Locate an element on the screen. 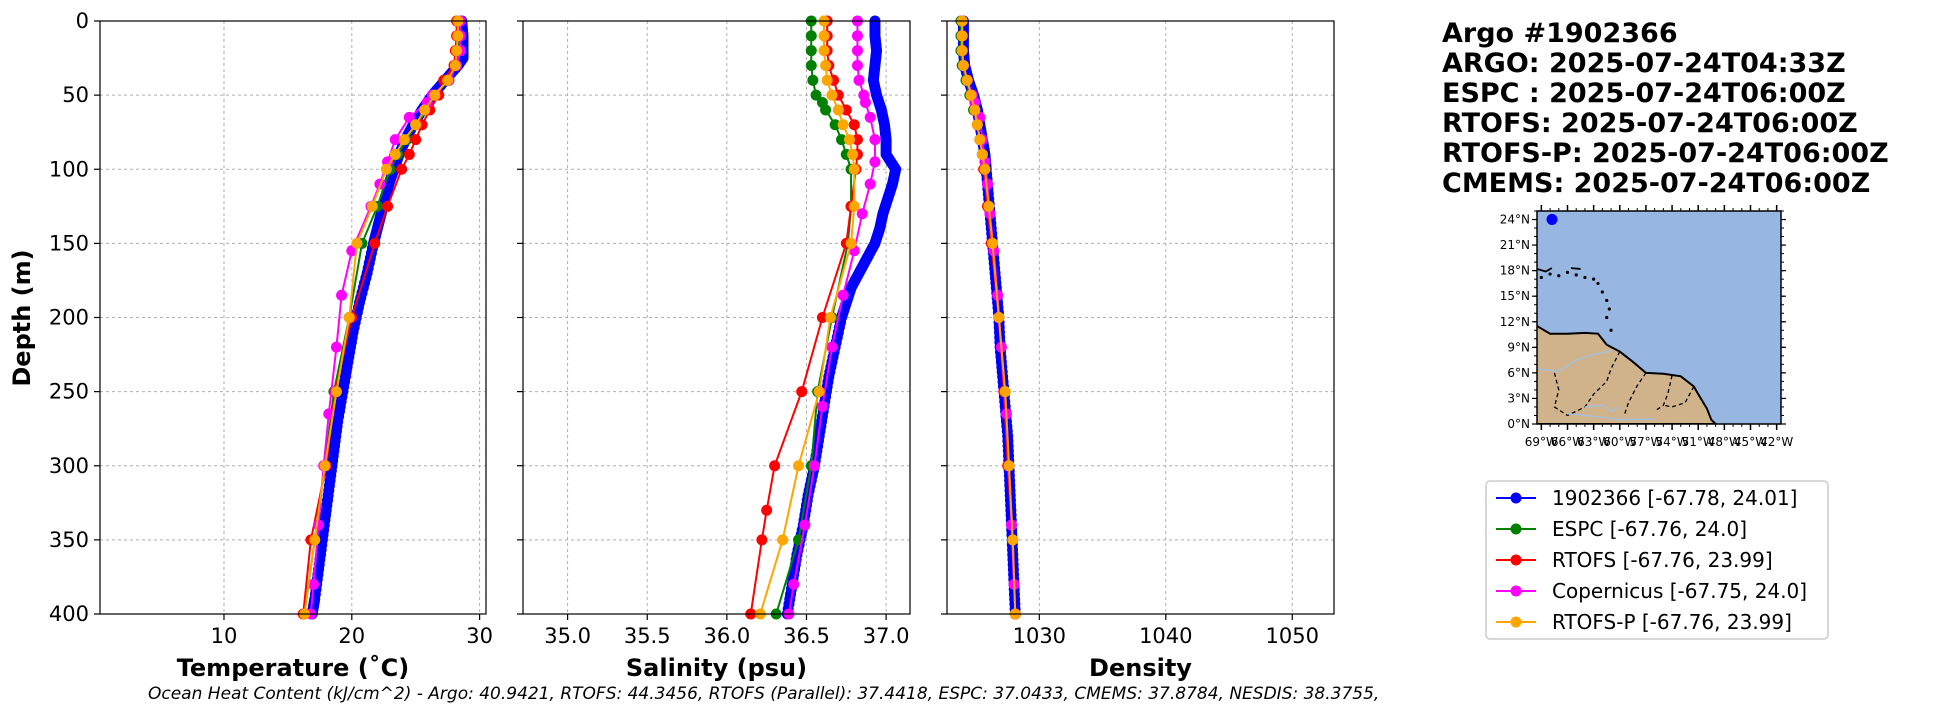  y-tick-label: 0 is located at coordinates (82, 21).